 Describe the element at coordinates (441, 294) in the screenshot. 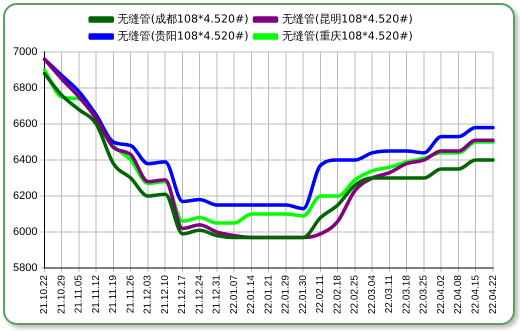

I see `x-tick-label: 22.04.02` at that location.